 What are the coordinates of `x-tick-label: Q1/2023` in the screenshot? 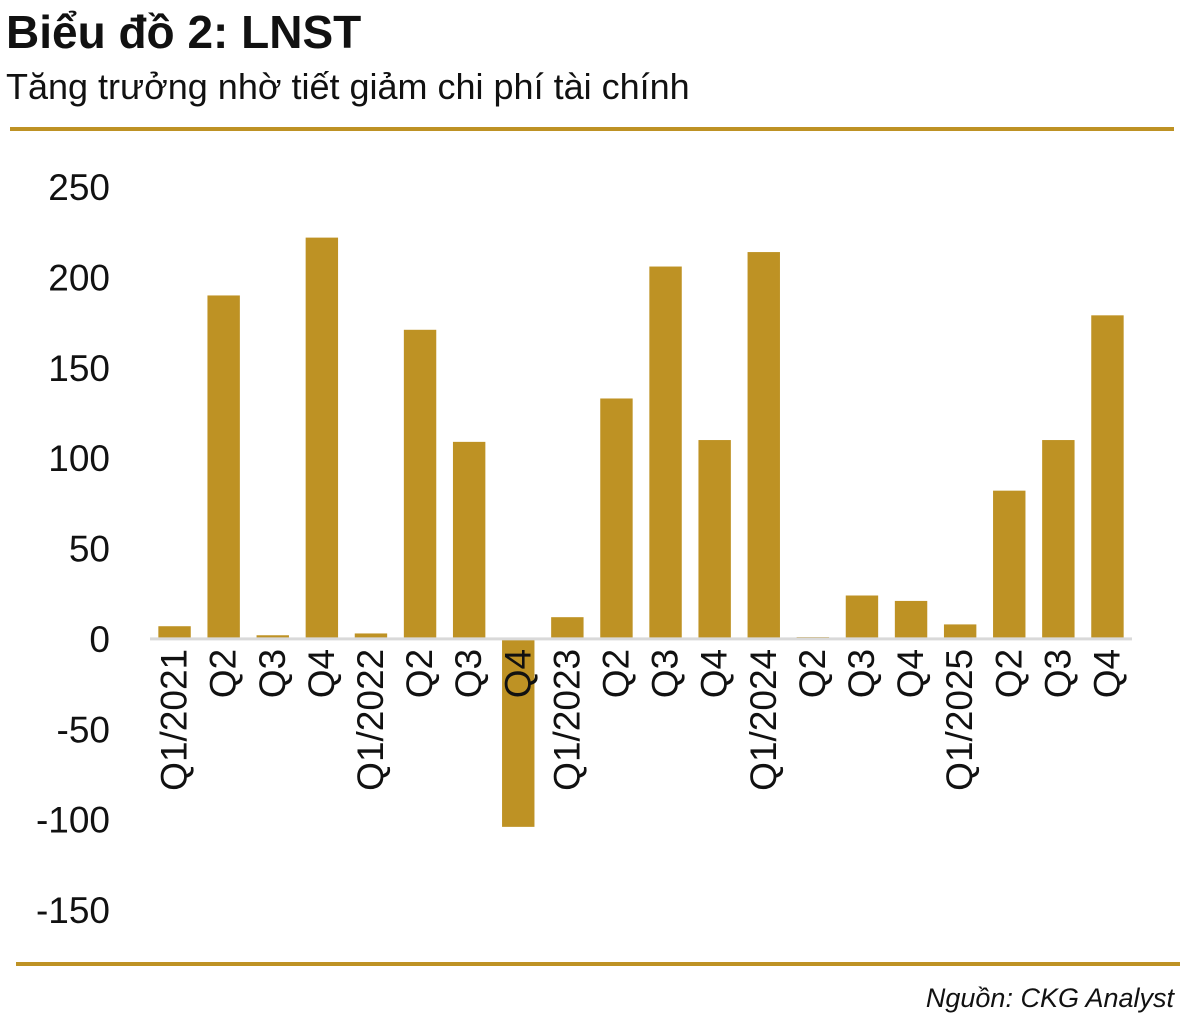 It's located at (566, 720).